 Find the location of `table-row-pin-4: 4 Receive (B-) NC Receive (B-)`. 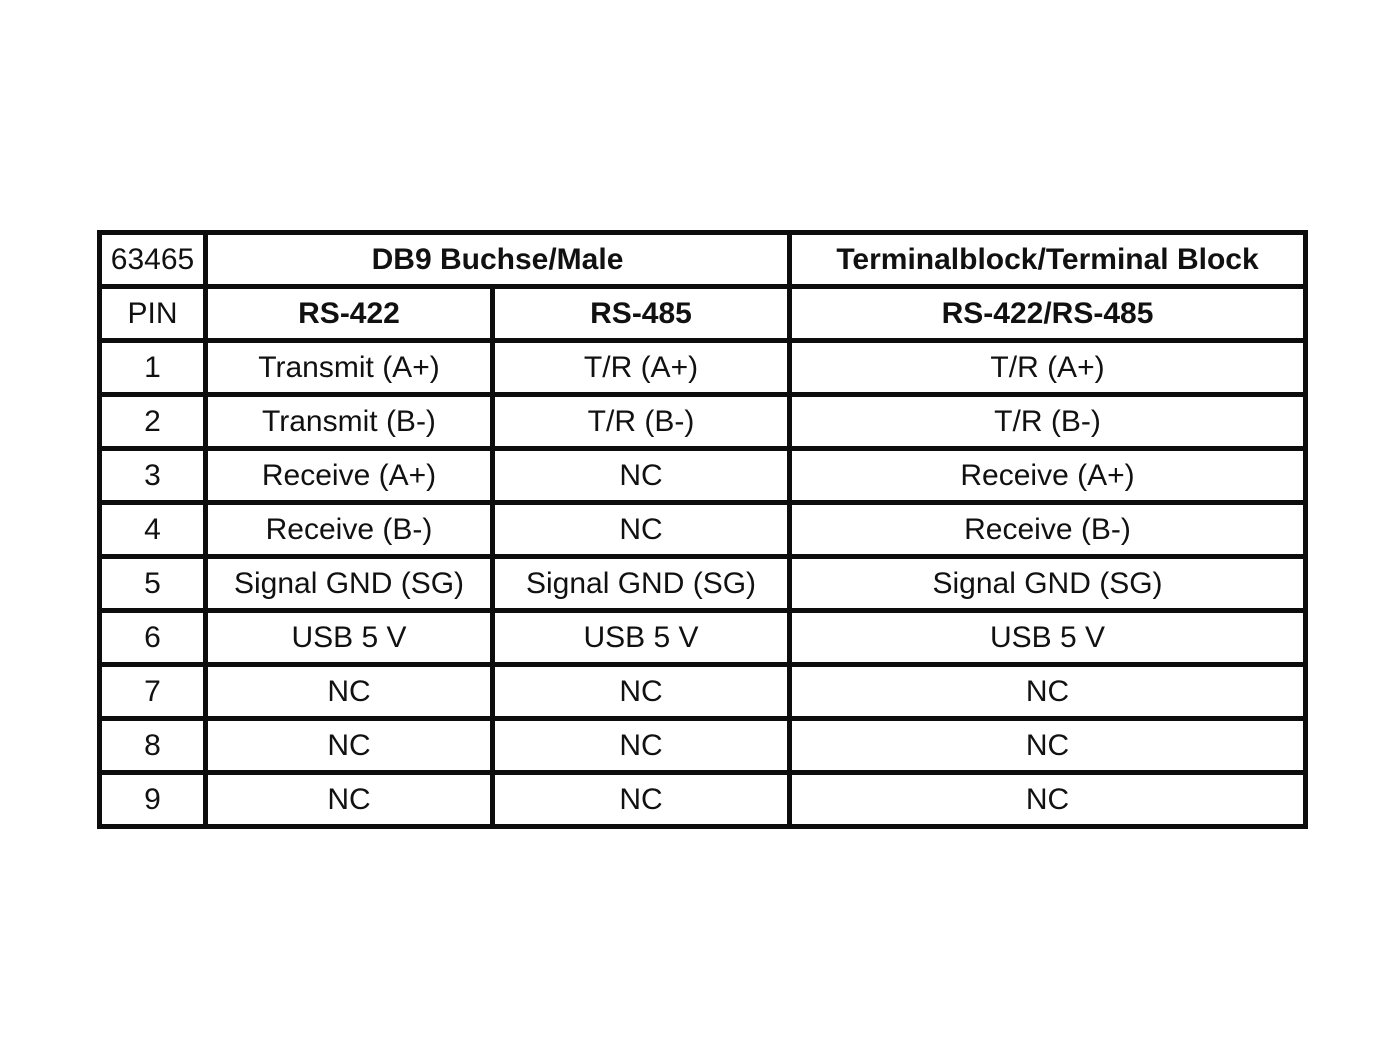

table-row-pin-4: 4 Receive (B-) NC Receive (B-) is located at coordinates (702, 529).